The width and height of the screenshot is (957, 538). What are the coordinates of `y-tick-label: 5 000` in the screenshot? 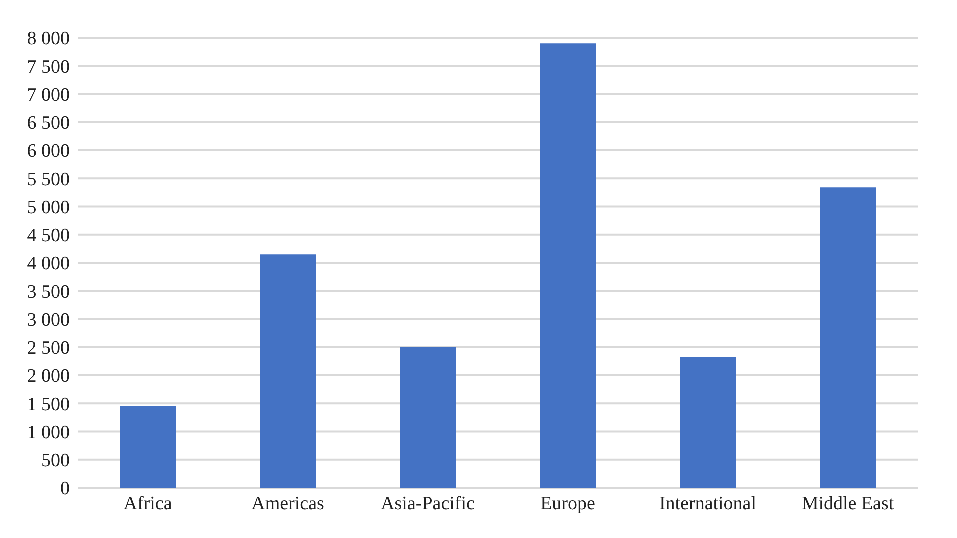 It's located at (48, 207).